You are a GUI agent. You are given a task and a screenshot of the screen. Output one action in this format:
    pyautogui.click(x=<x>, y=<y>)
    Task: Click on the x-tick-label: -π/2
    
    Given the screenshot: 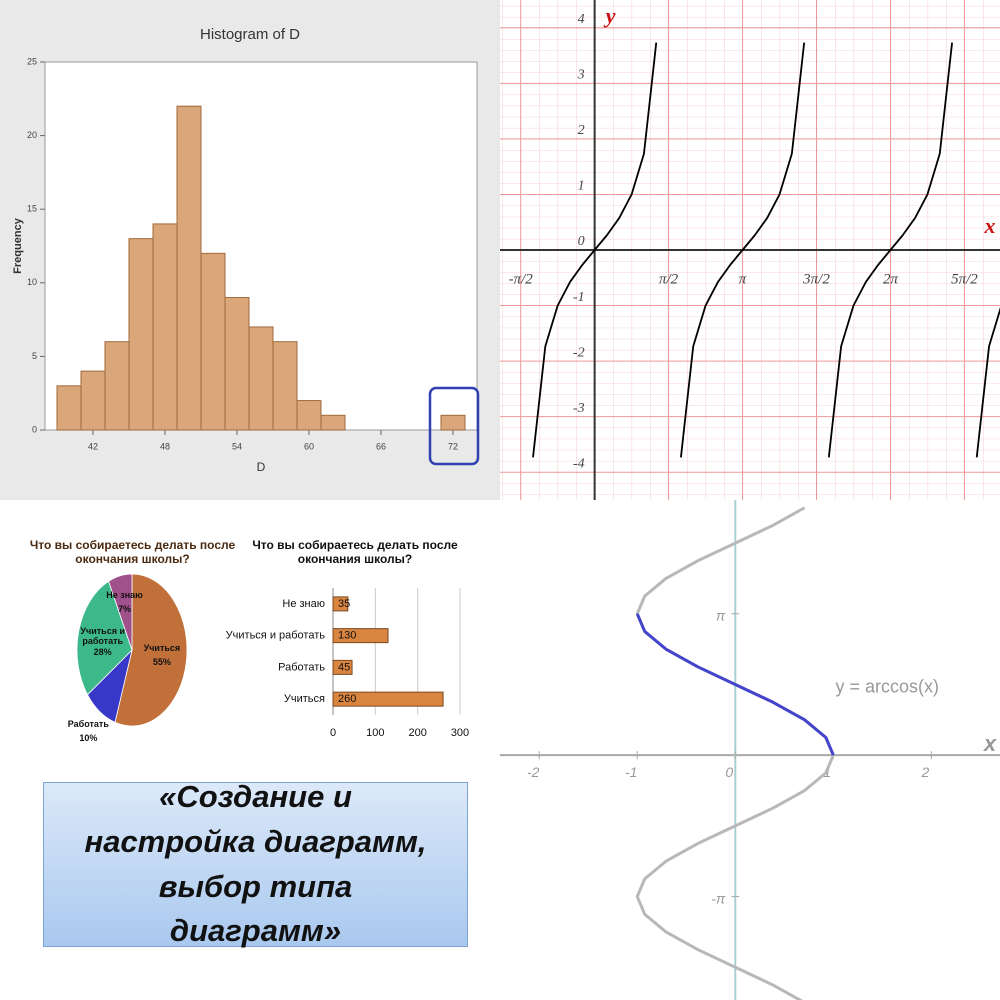 What is the action you would take?
    pyautogui.click(x=521, y=279)
    